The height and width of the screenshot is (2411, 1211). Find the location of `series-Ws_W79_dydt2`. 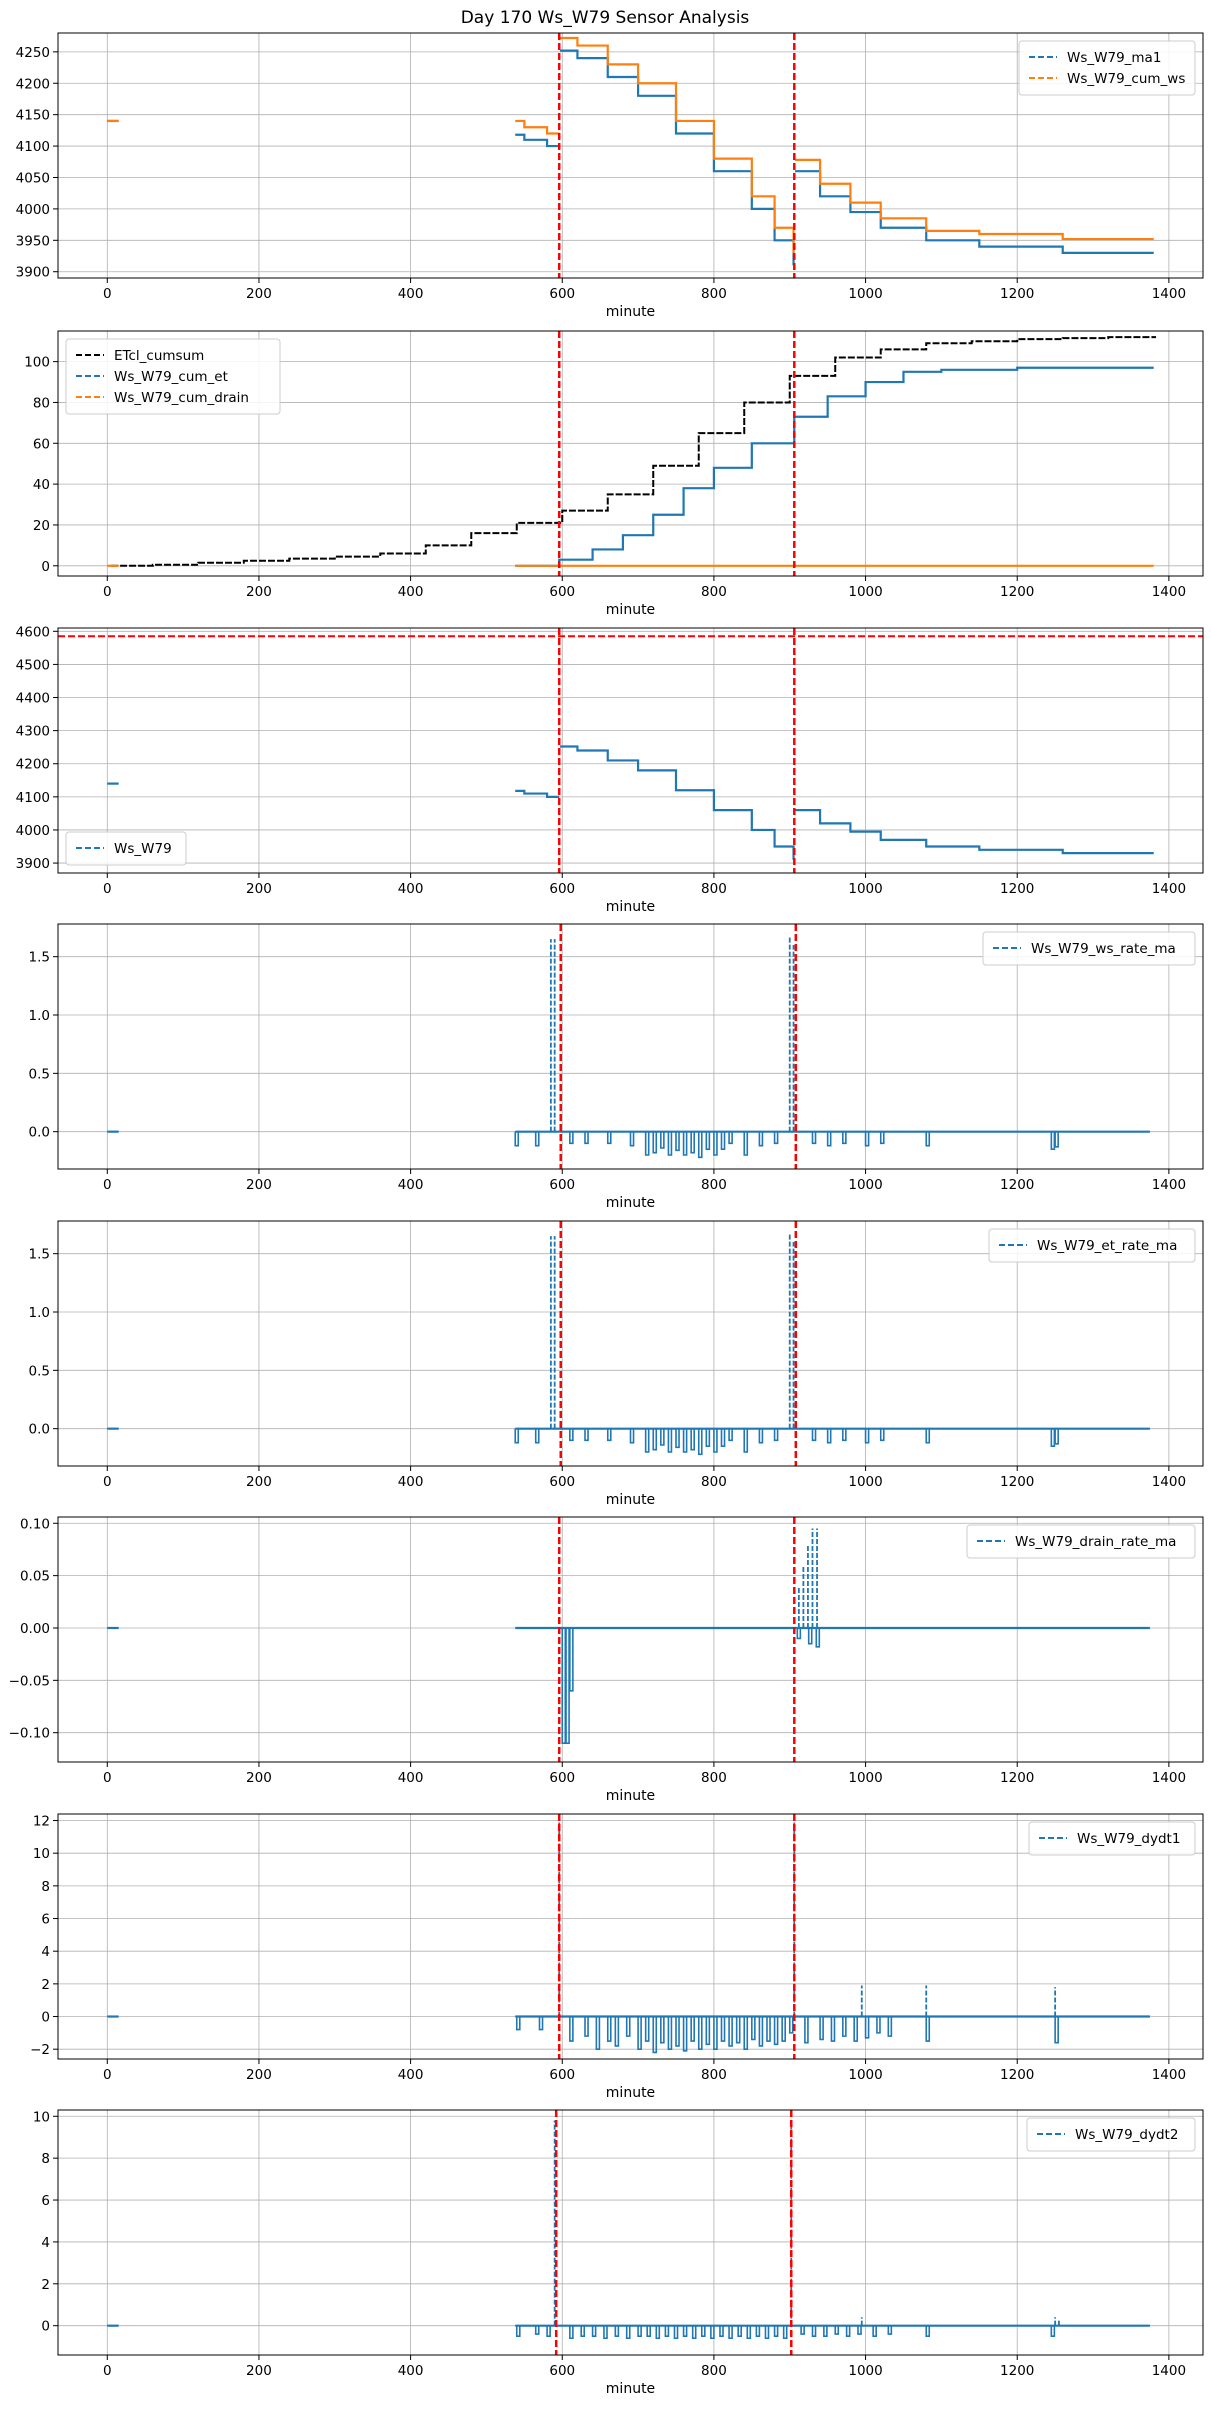

series-Ws_W79_dydt2 is located at coordinates (628, 2230).